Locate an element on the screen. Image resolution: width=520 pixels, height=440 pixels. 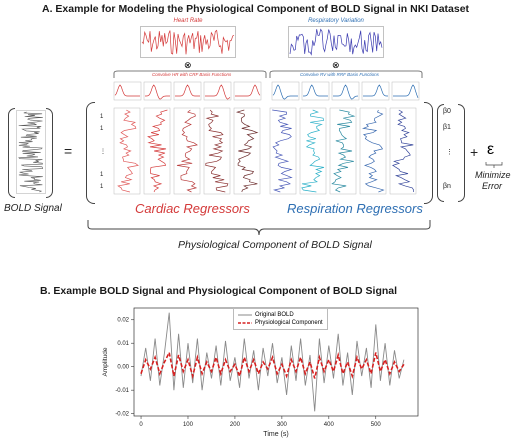
equals-sign: = is located at coordinates (68, 151).